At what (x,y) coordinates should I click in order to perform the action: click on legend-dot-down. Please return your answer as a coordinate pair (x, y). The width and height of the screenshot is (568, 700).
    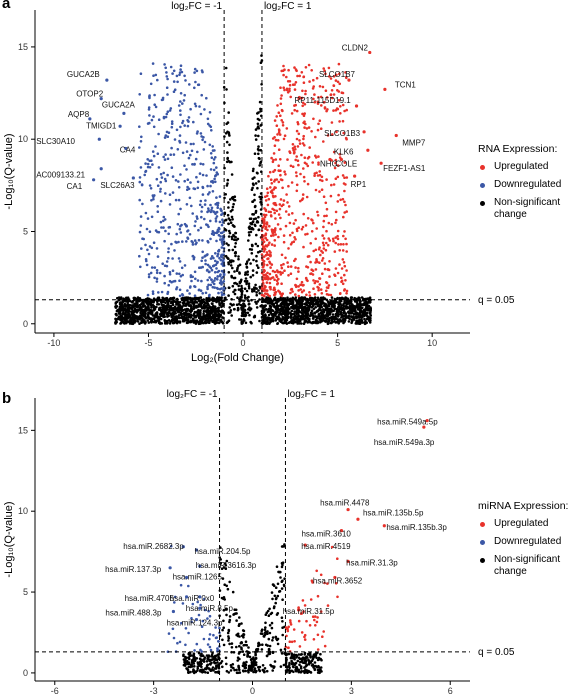
    Looking at the image, I should click on (482, 542).